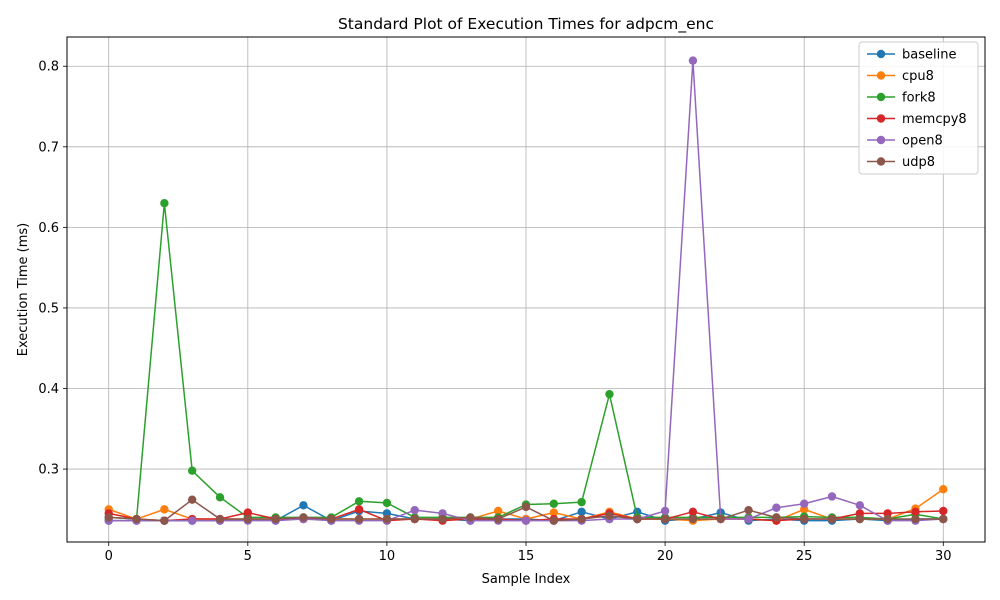 The width and height of the screenshot is (1000, 600). I want to click on y-tick-label: 0.4, so click(48, 389).